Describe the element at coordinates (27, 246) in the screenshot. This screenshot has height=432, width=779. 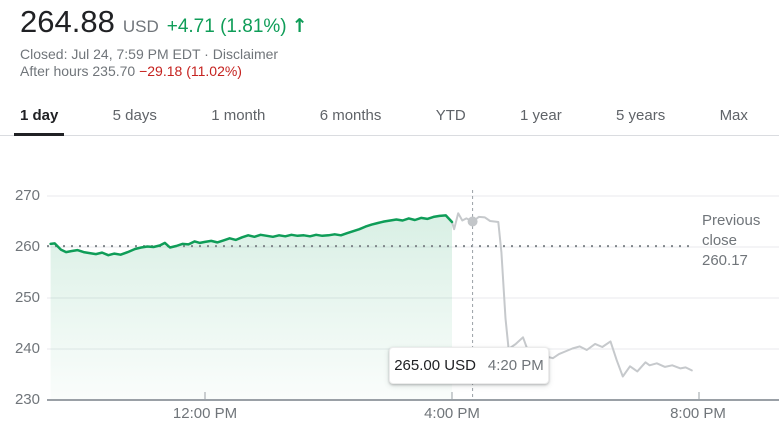
I see `y-axis-label: 260` at that location.